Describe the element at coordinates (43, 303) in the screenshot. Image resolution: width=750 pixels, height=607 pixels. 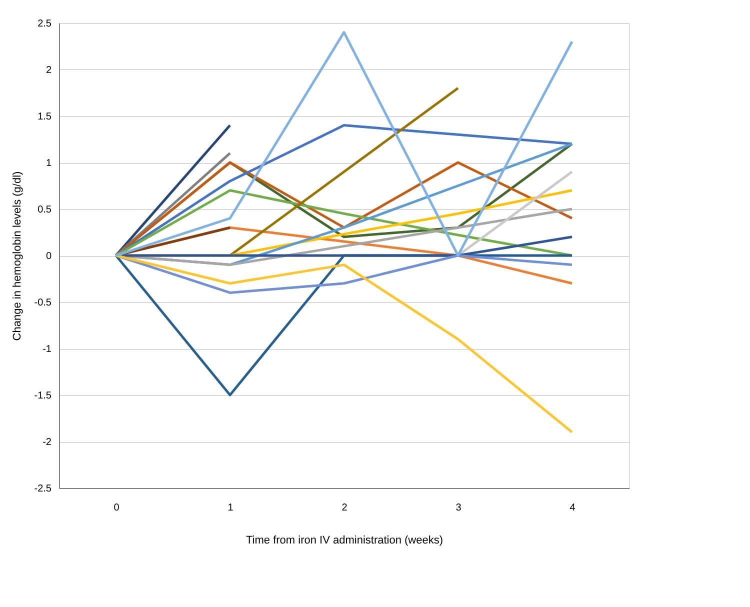
I see `y-tick-label: -0.5` at that location.